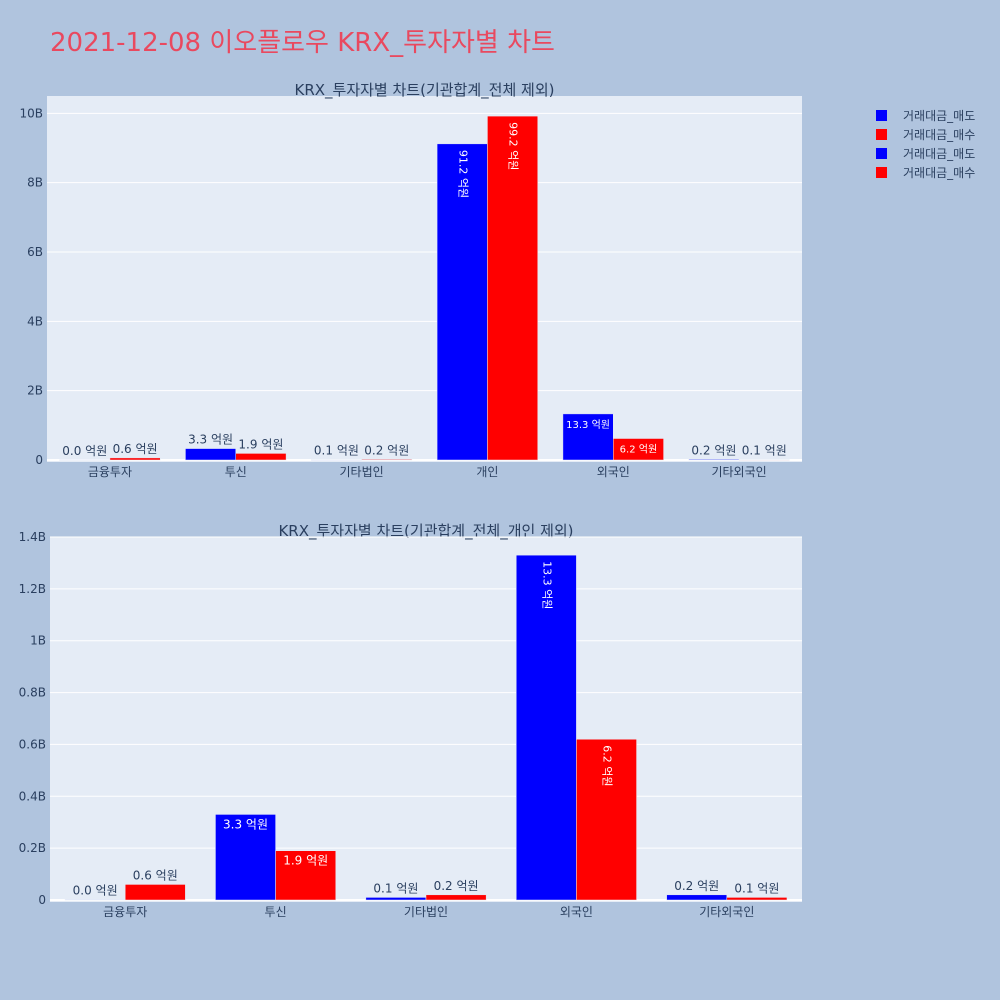 This screenshot has width=1000, height=1000. Describe the element at coordinates (487, 472) in the screenshot. I see `x-tick-label: 개인` at that location.